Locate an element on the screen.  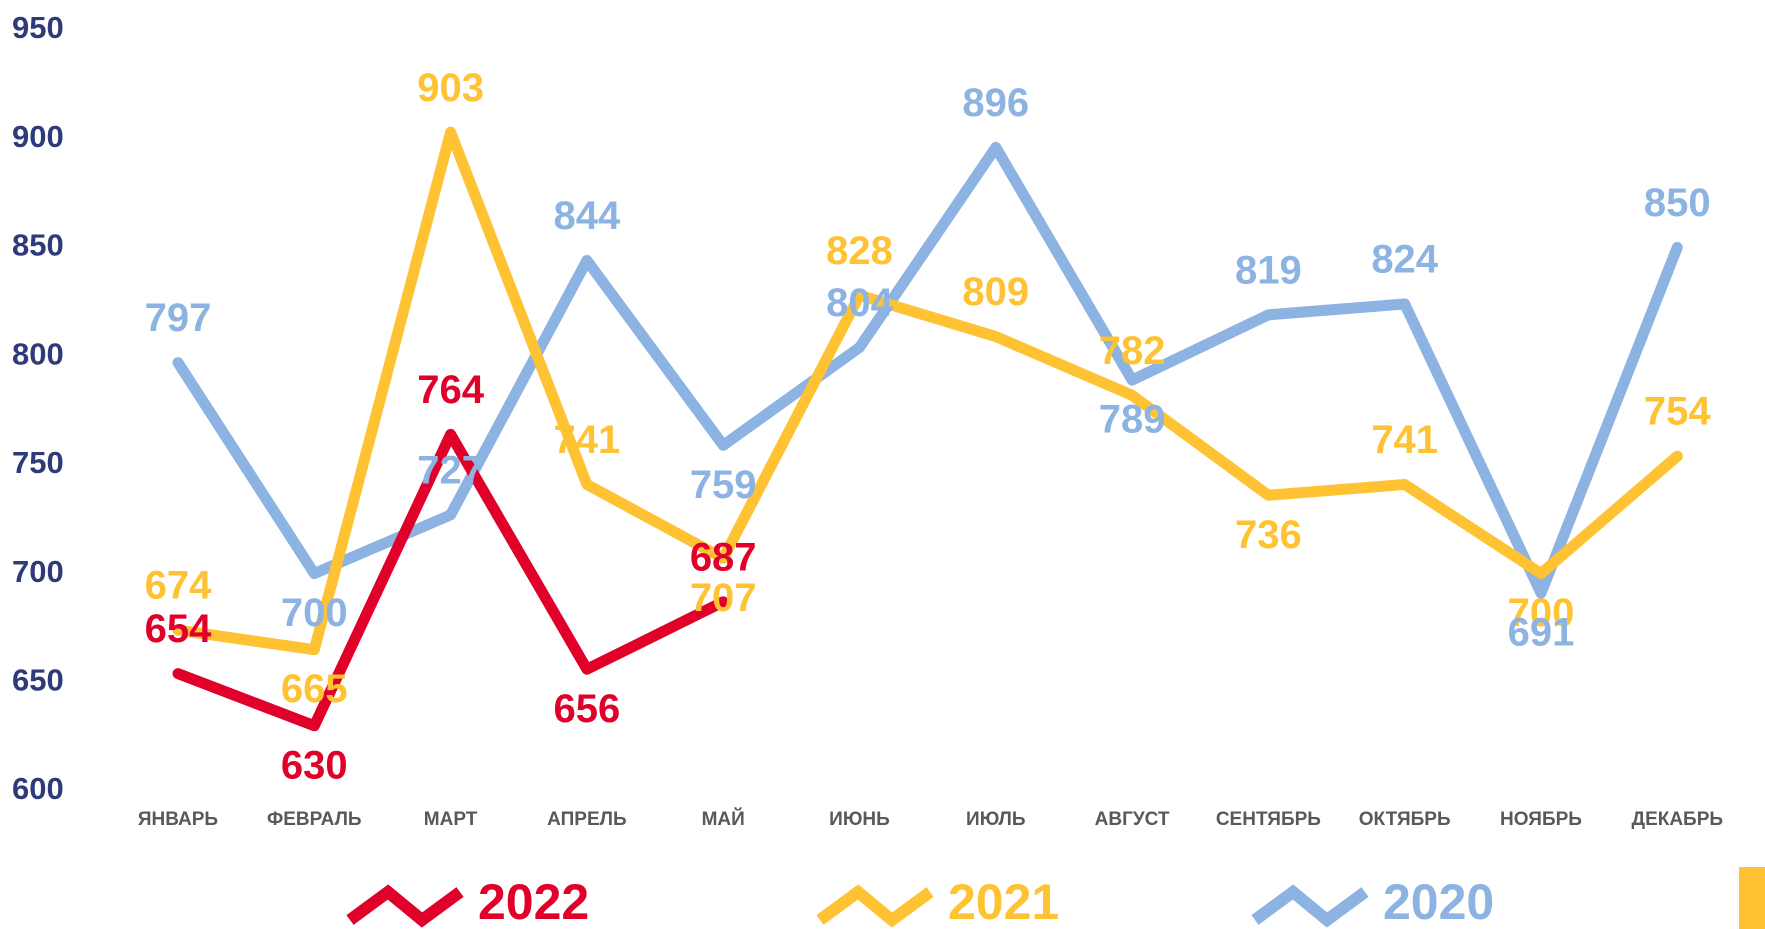
x-tick-label: ИЮЛЬ is located at coordinates (996, 819).